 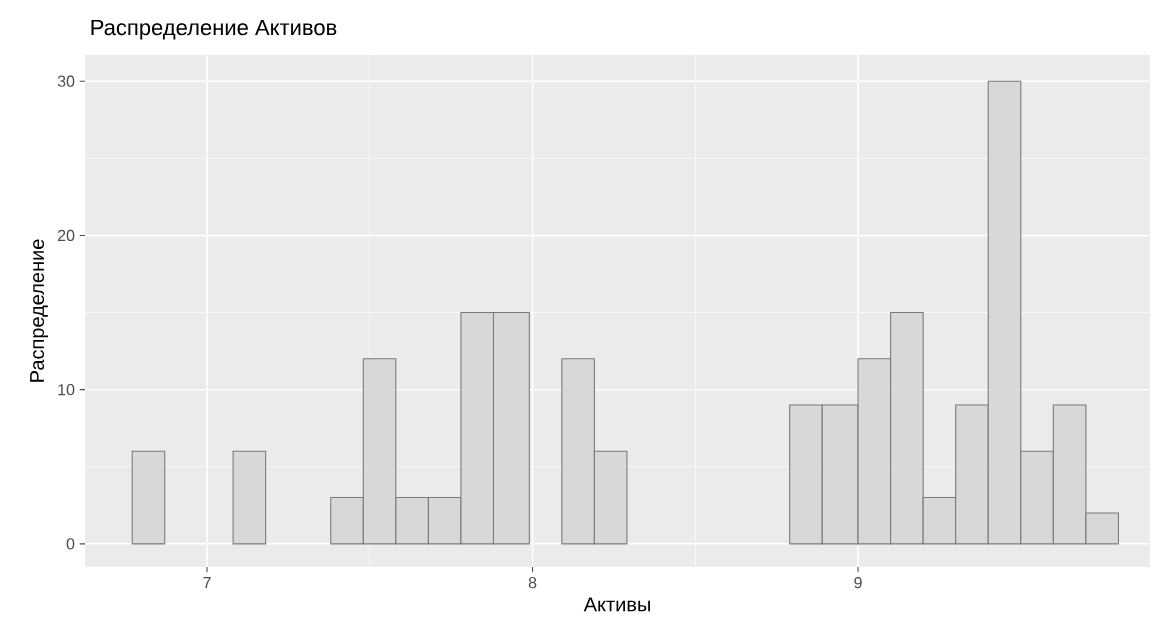 What do you see at coordinates (616, 604) in the screenshot?
I see `x-axis-title: Активы` at bounding box center [616, 604].